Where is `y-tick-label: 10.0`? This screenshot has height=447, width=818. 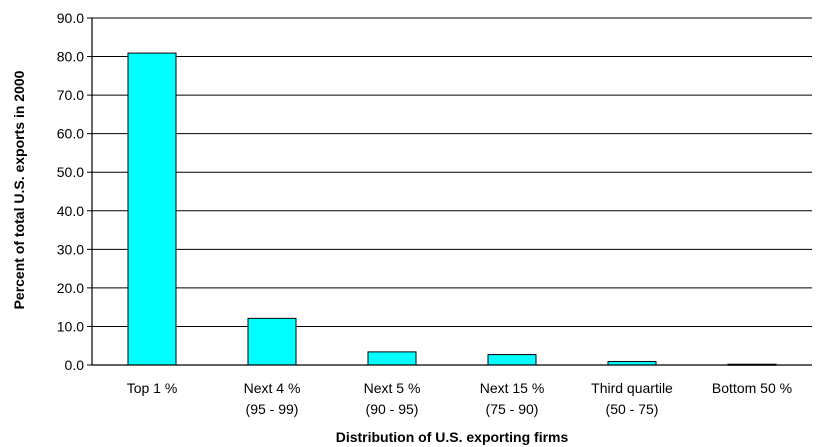
y-tick-label: 10.0 is located at coordinates (70, 326).